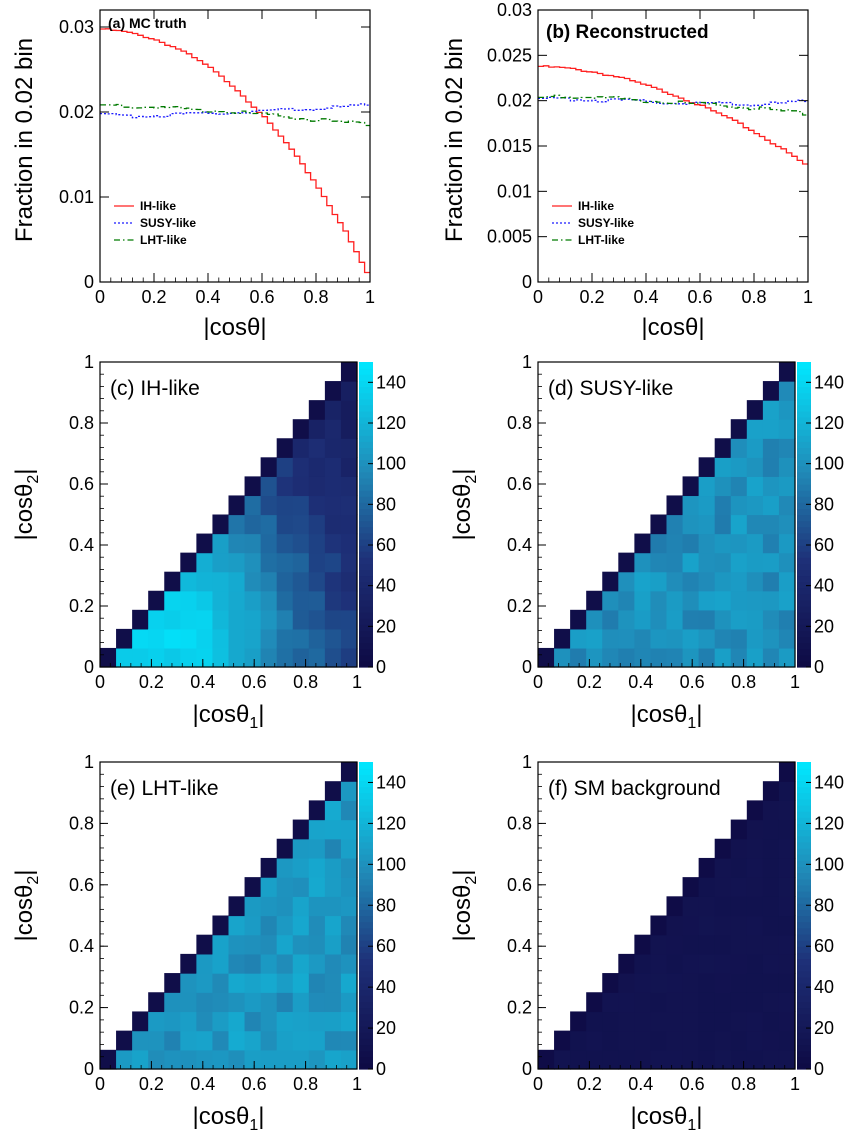 The height and width of the screenshot is (1131, 857). What do you see at coordinates (305, 1084) in the screenshot?
I see `x-tick-label: 0.8` at bounding box center [305, 1084].